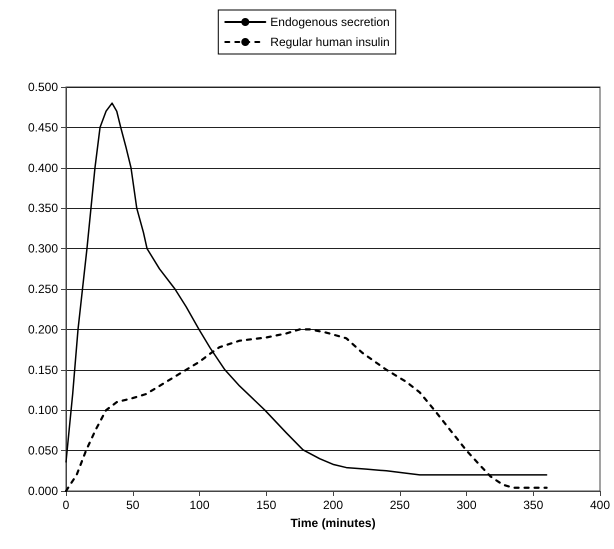 This screenshot has width=614, height=549. Describe the element at coordinates (330, 22) in the screenshot. I see `legend-label: Endogenous secretion` at that location.